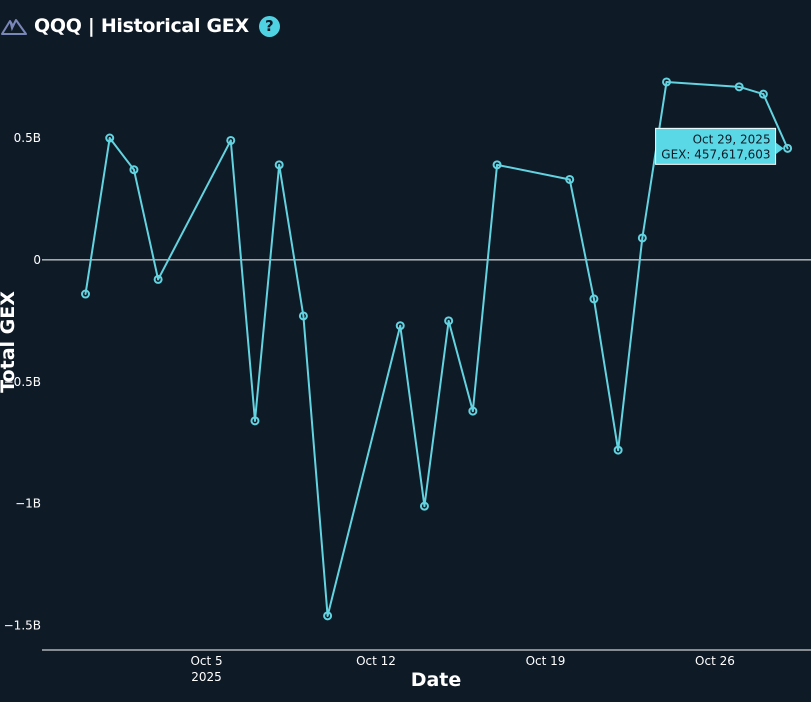 Image resolution: width=811 pixels, height=702 pixels. I want to click on x-tick-year-label: 2025, so click(206, 677).